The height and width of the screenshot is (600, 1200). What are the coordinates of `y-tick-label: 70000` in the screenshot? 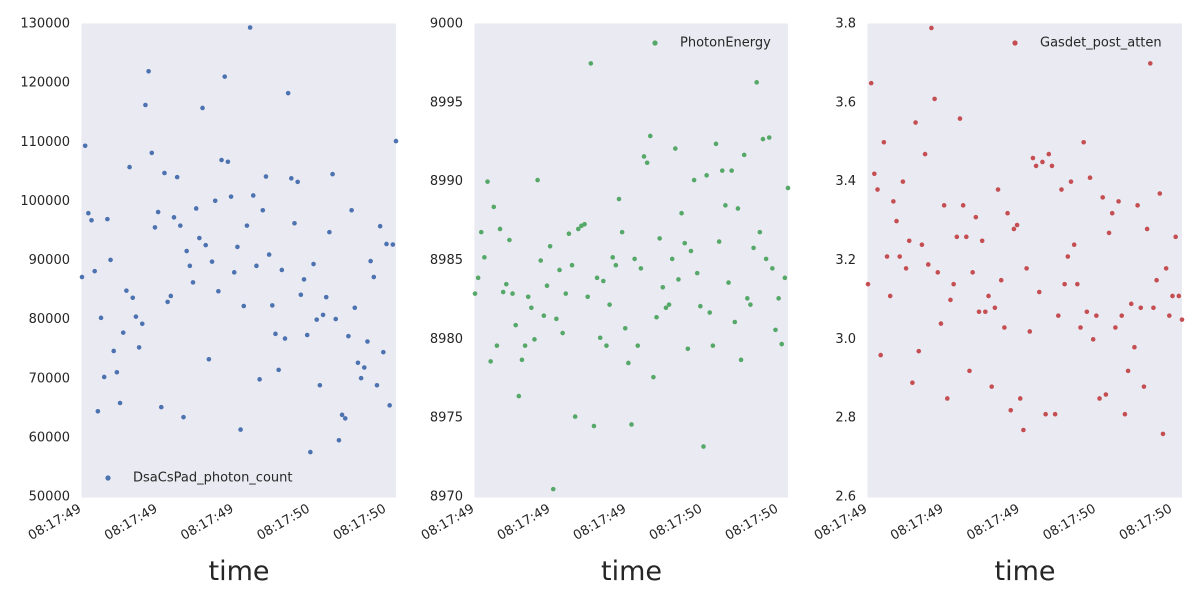 It's located at (49, 378).